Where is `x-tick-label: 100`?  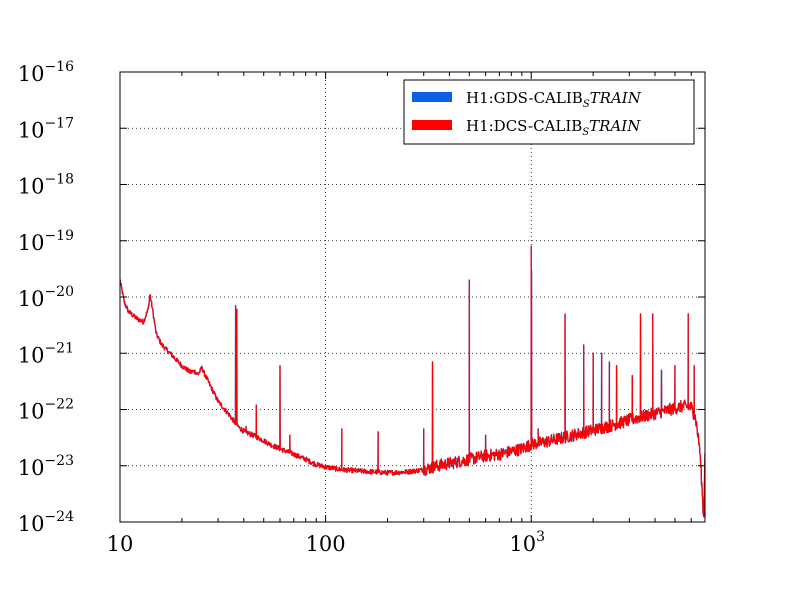 x-tick-label: 100 is located at coordinates (326, 544).